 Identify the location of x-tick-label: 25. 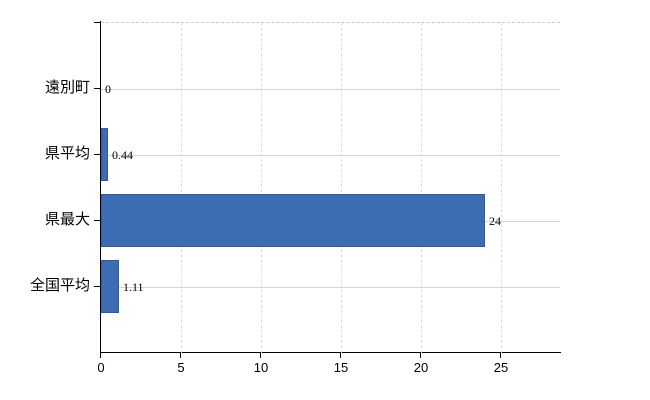
(501, 367).